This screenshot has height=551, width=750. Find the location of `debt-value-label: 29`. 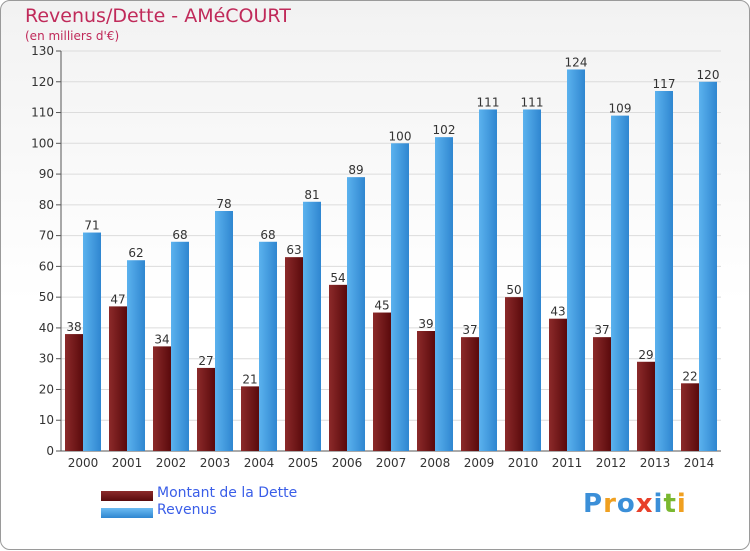

debt-value-label: 29 is located at coordinates (645, 355).